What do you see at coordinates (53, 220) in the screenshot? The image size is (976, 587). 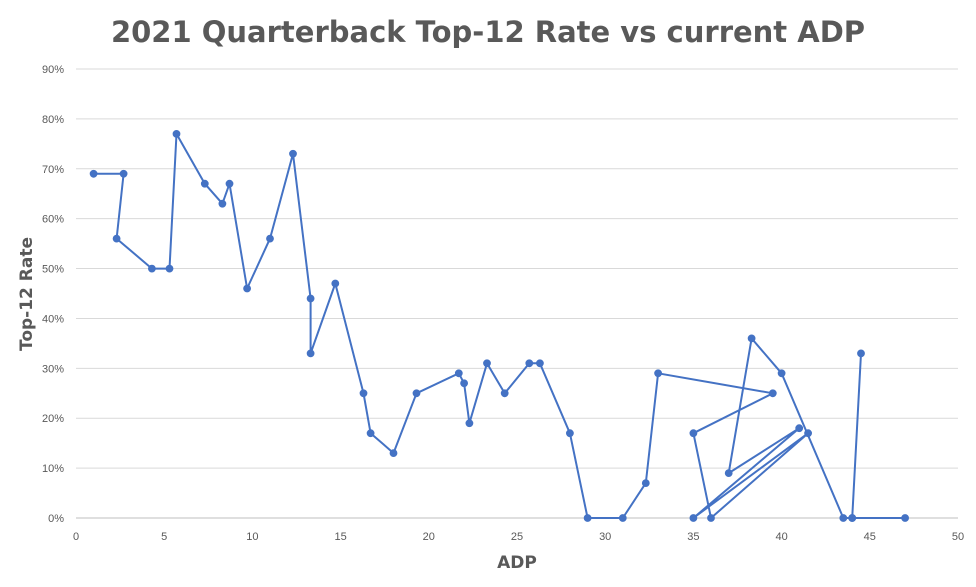 I see `y-tick-label: 60%` at bounding box center [53, 220].